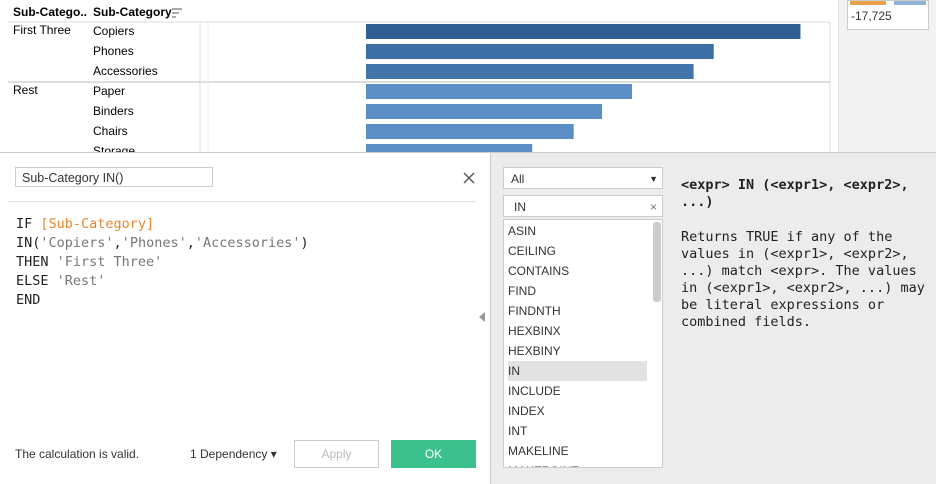 The width and height of the screenshot is (936, 484). What do you see at coordinates (522, 231) in the screenshot?
I see `function-item: ASIN` at bounding box center [522, 231].